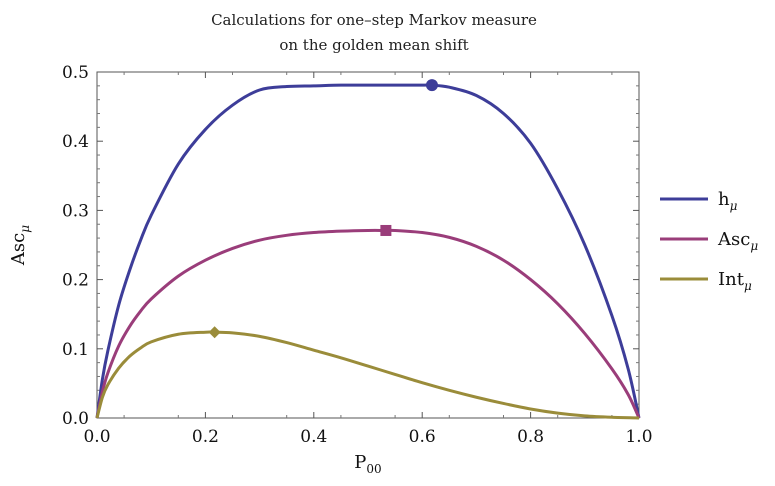 The width and height of the screenshot is (775, 486). Describe the element at coordinates (75, 73) in the screenshot. I see `y-tick-label: 0.5` at that location.